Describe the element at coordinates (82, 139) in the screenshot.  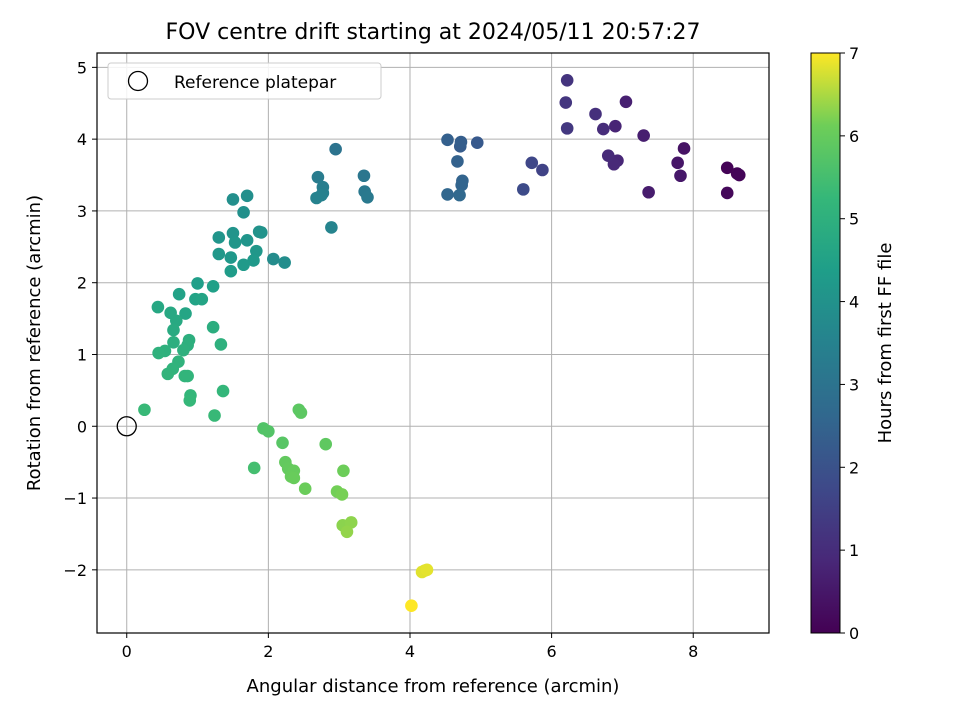
I see `y-tick-label: 4` at that location.